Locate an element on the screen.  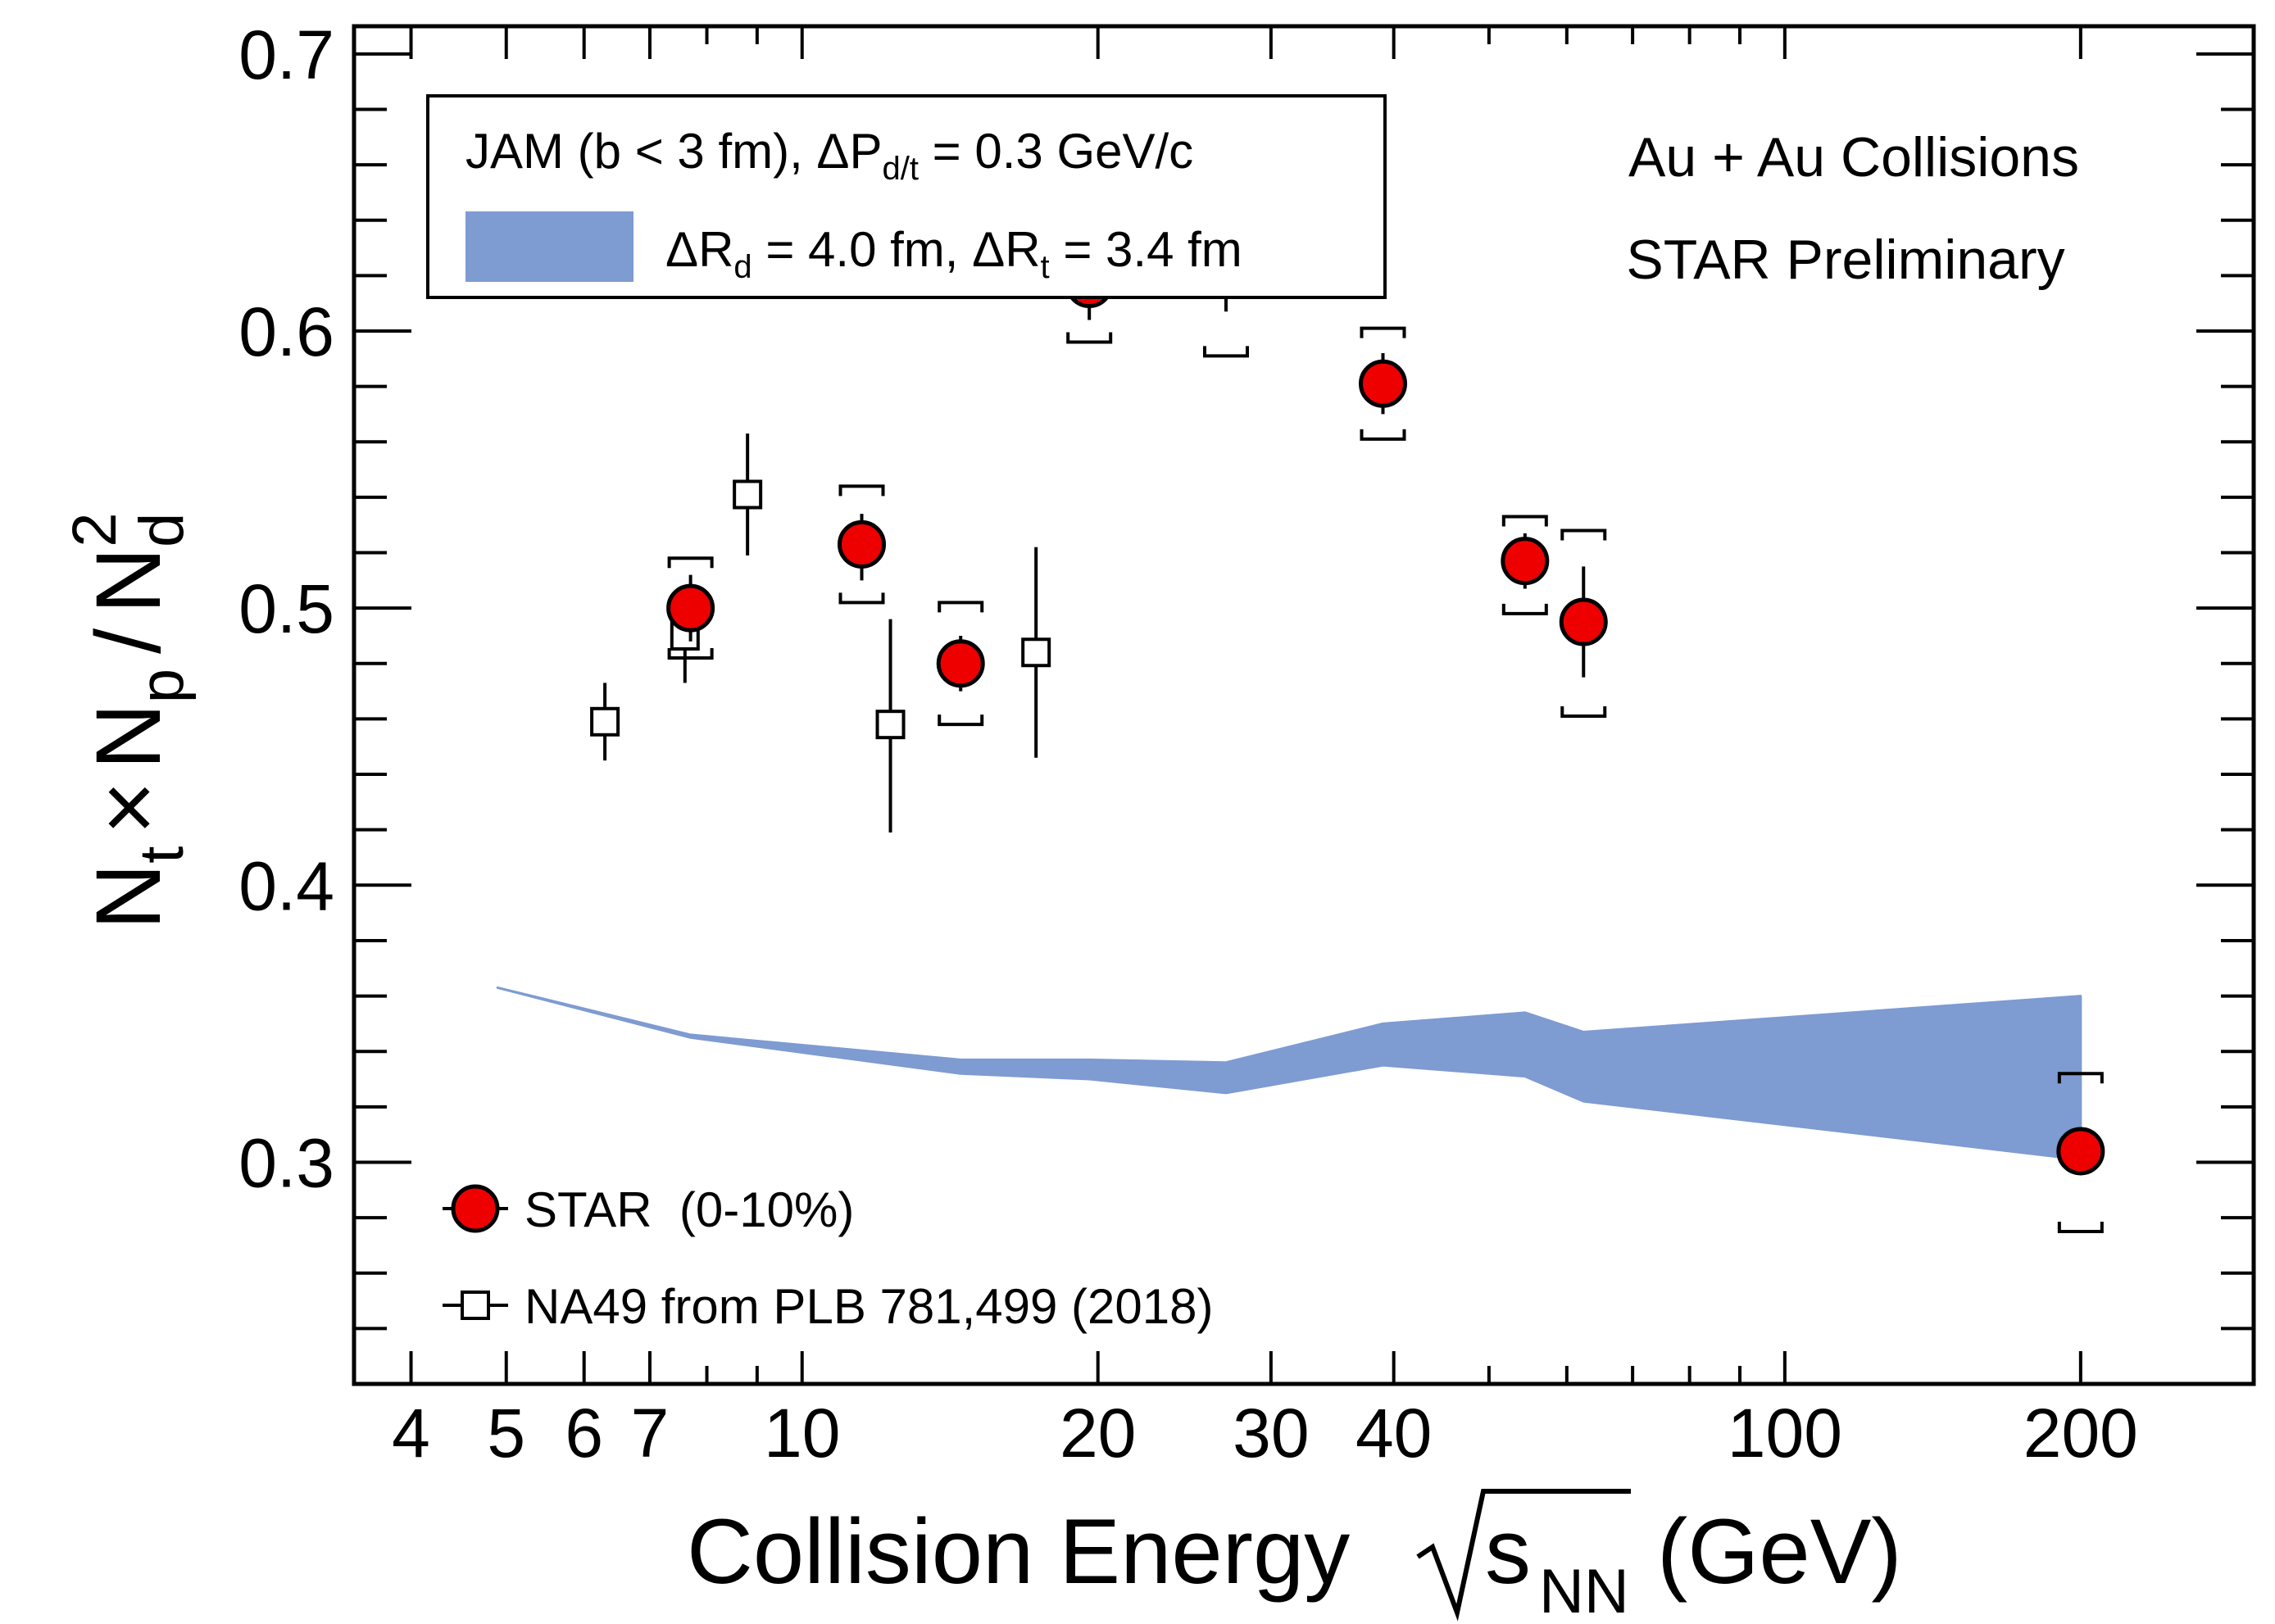
band-legend-line-2: ΔRd = 4.0 fm, ΔRt = 3.4 fm is located at coordinates (954, 254).